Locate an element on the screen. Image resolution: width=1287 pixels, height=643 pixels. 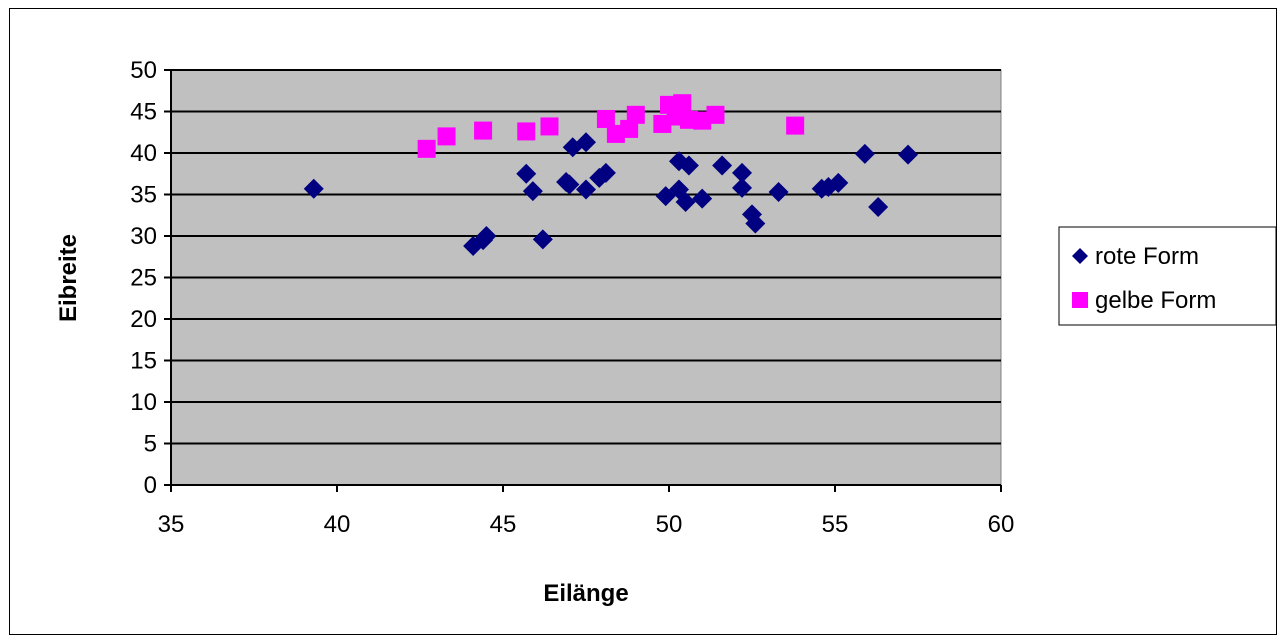
series-rote-form is located at coordinates (611, 194).